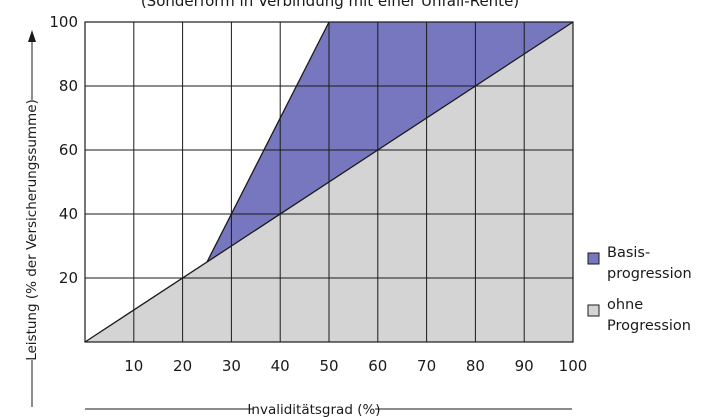 This screenshot has height=417, width=717. I want to click on x-axis-label: Invaliditätsgrad (%), so click(313, 409).